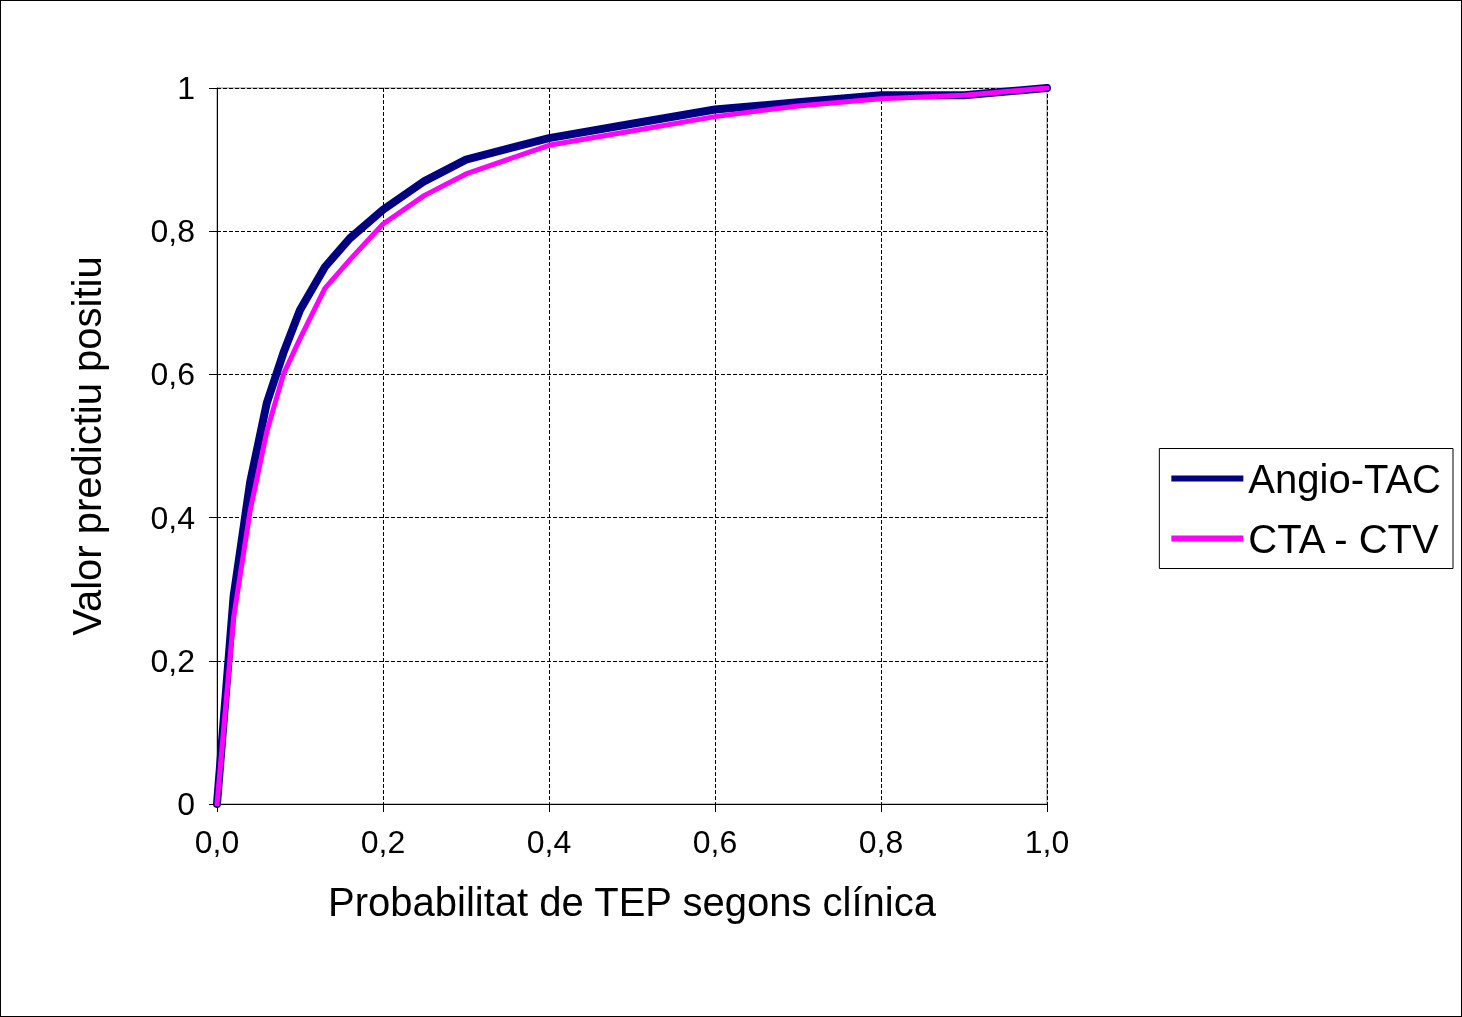 The image size is (1462, 1017). What do you see at coordinates (1344, 538) in the screenshot?
I see `legend-label: CTA - CTV` at bounding box center [1344, 538].